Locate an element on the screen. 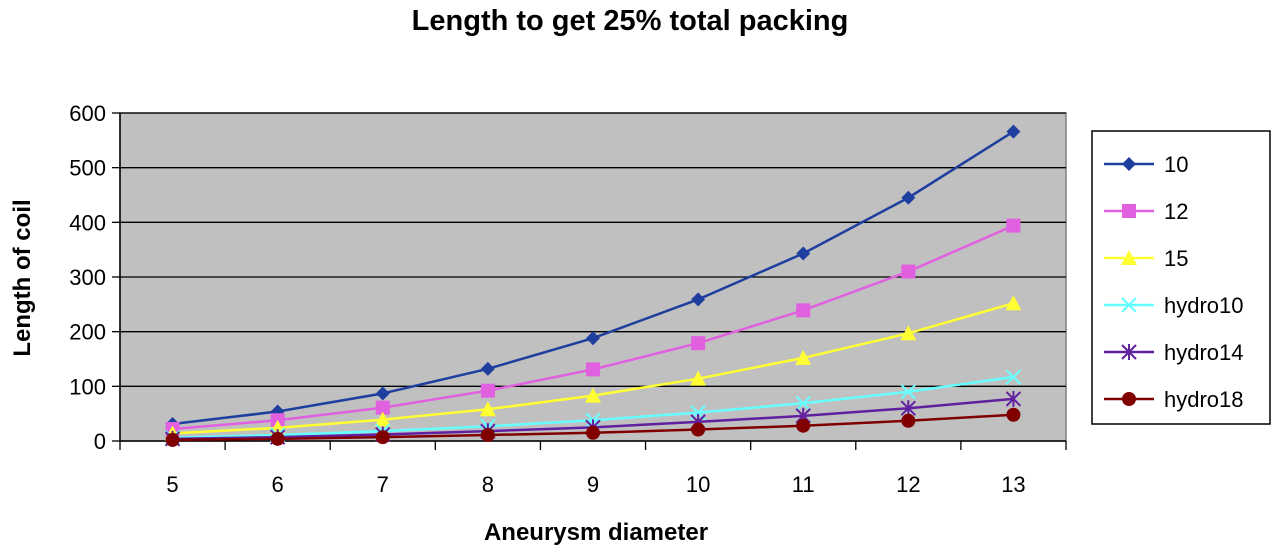 The width and height of the screenshot is (1280, 555). legend-item: 15 is located at coordinates (1146, 258).